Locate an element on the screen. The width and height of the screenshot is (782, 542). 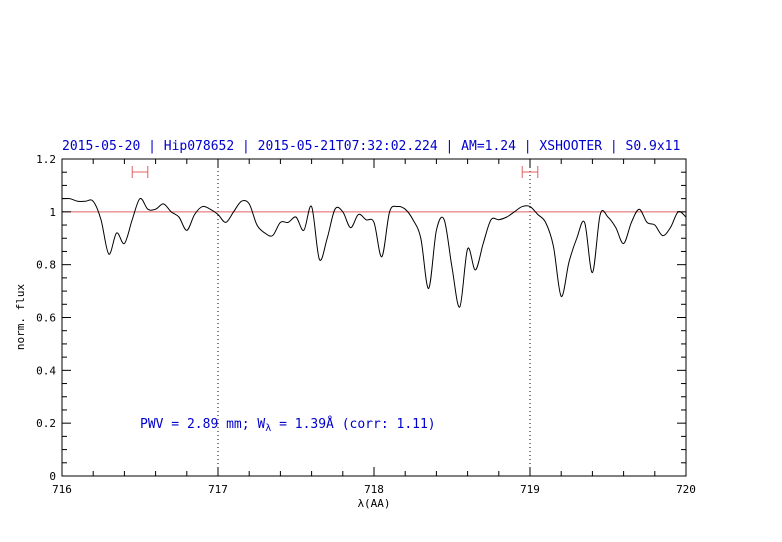
x-axis-label: λ(AA) is located at coordinates (373, 503).